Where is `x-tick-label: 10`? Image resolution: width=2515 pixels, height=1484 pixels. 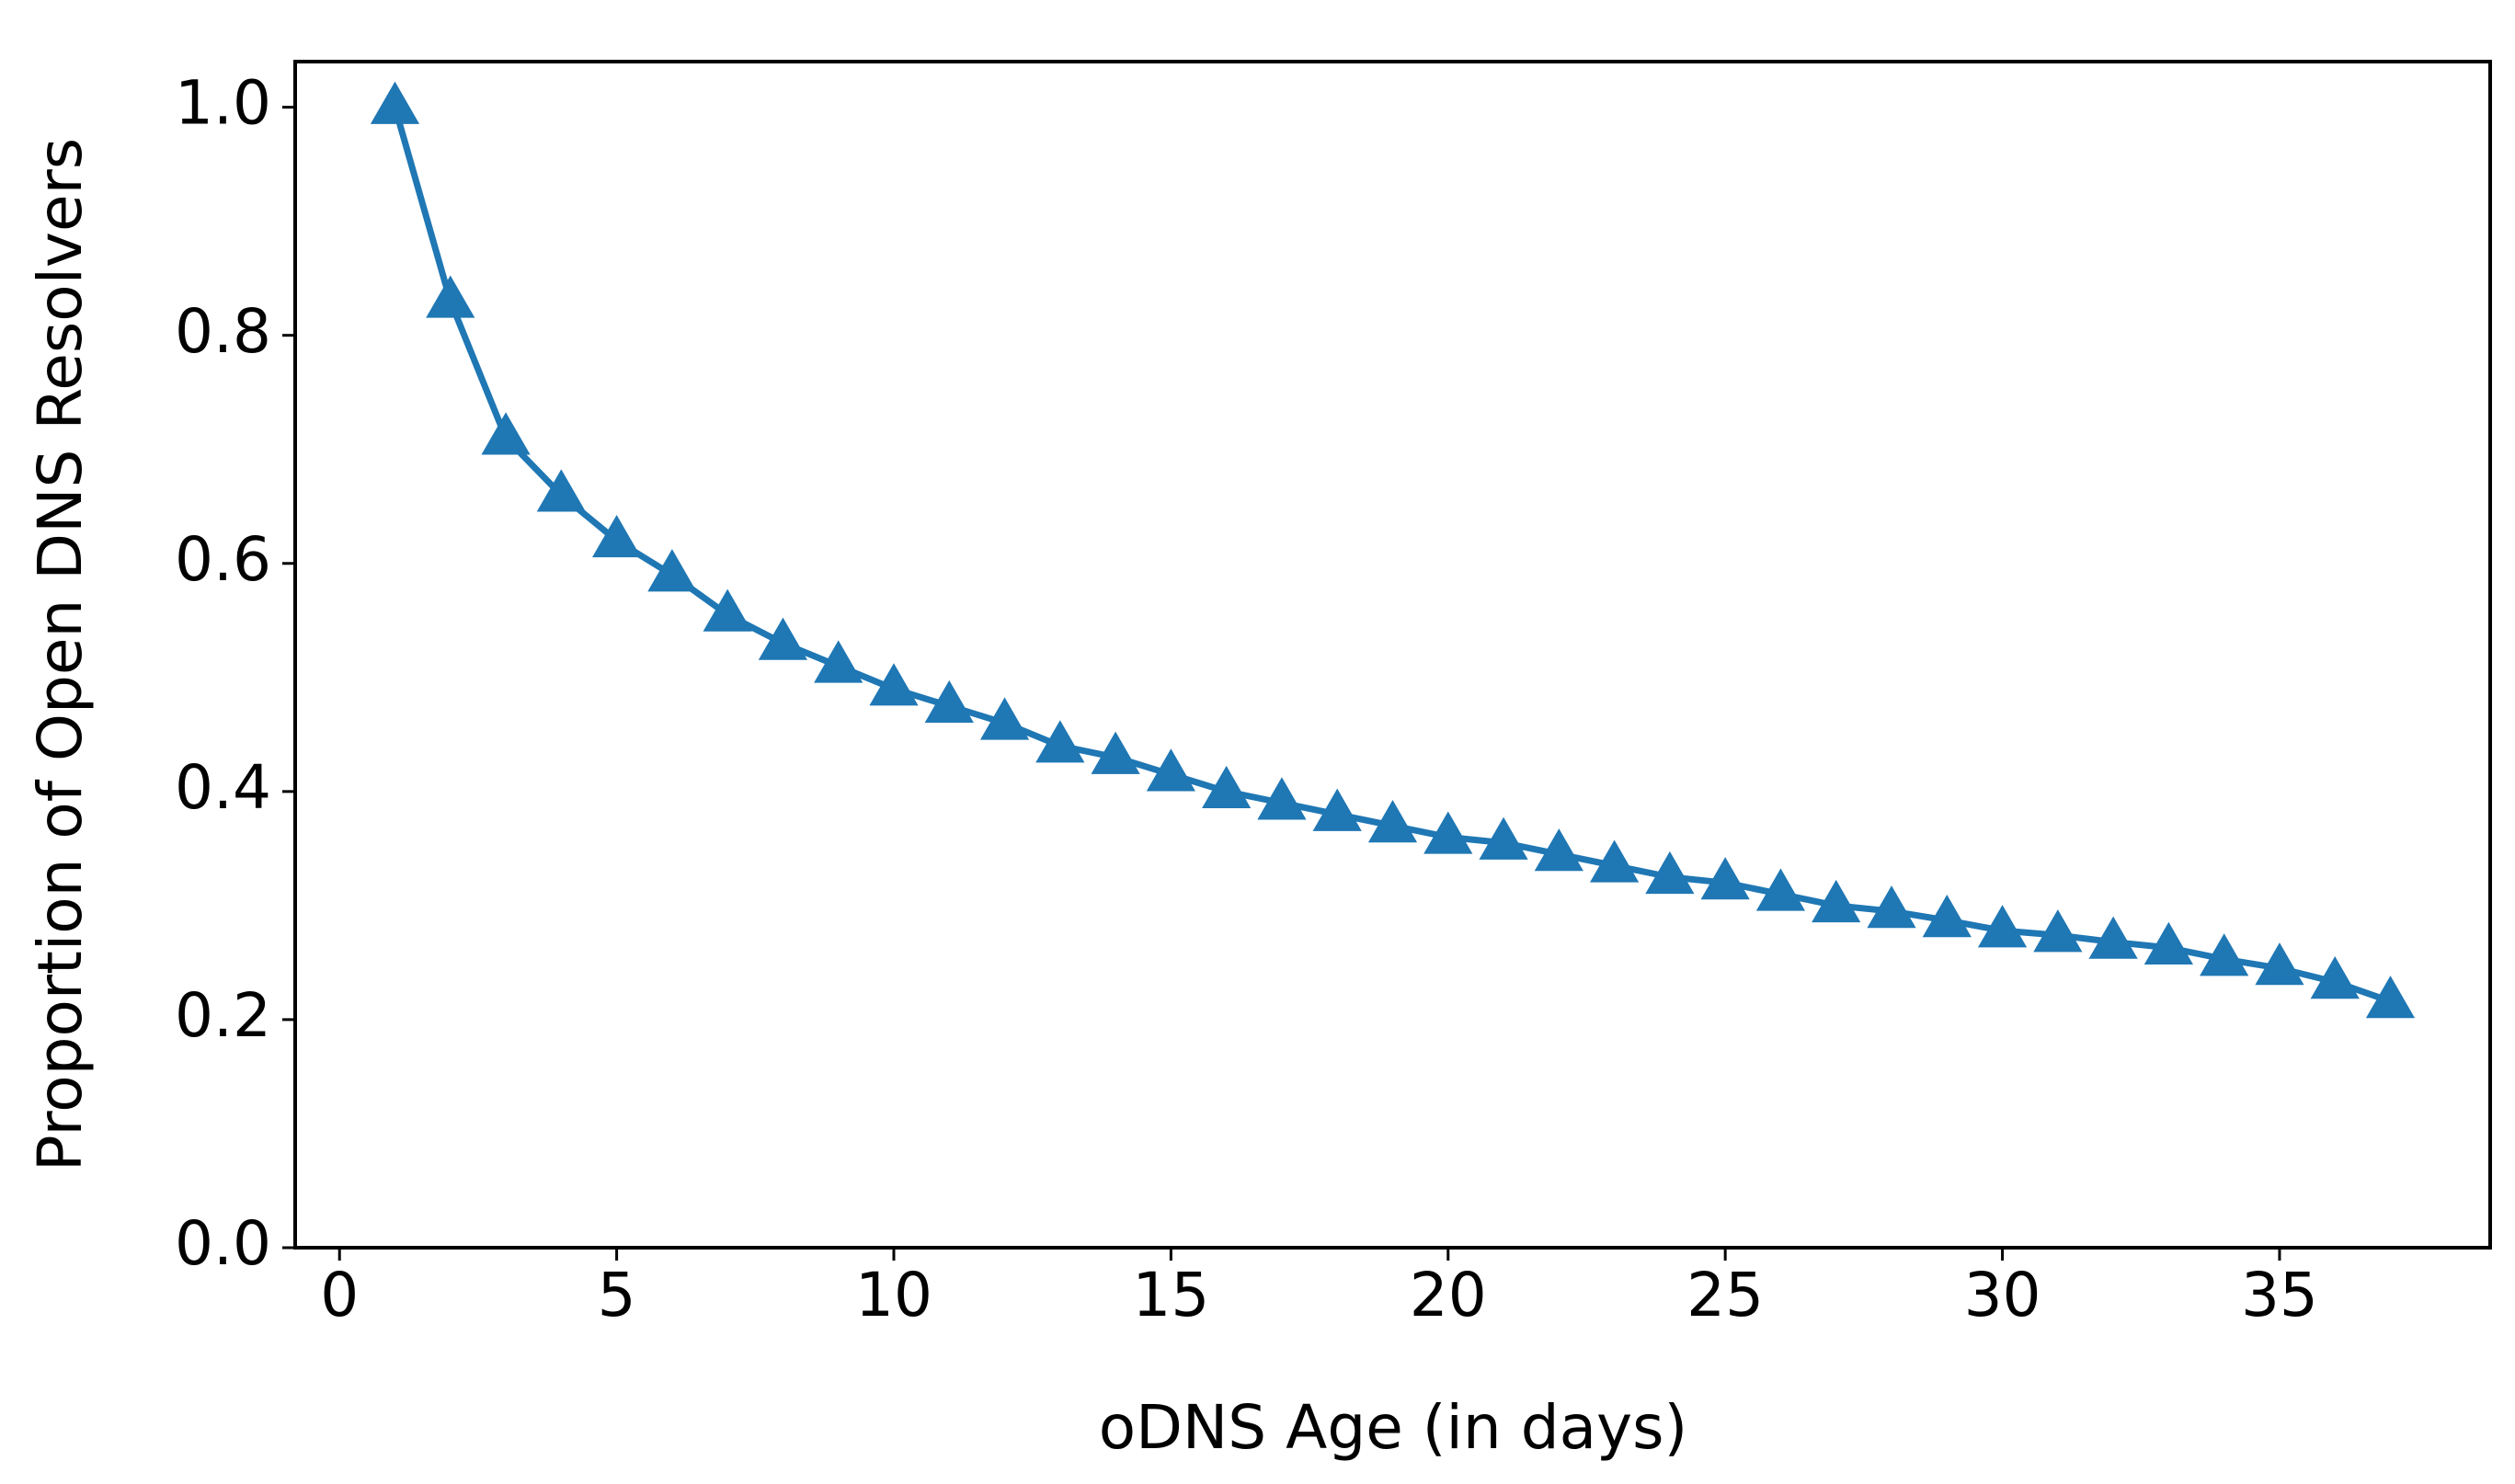
x-tick-label: 10 is located at coordinates (893, 1295).